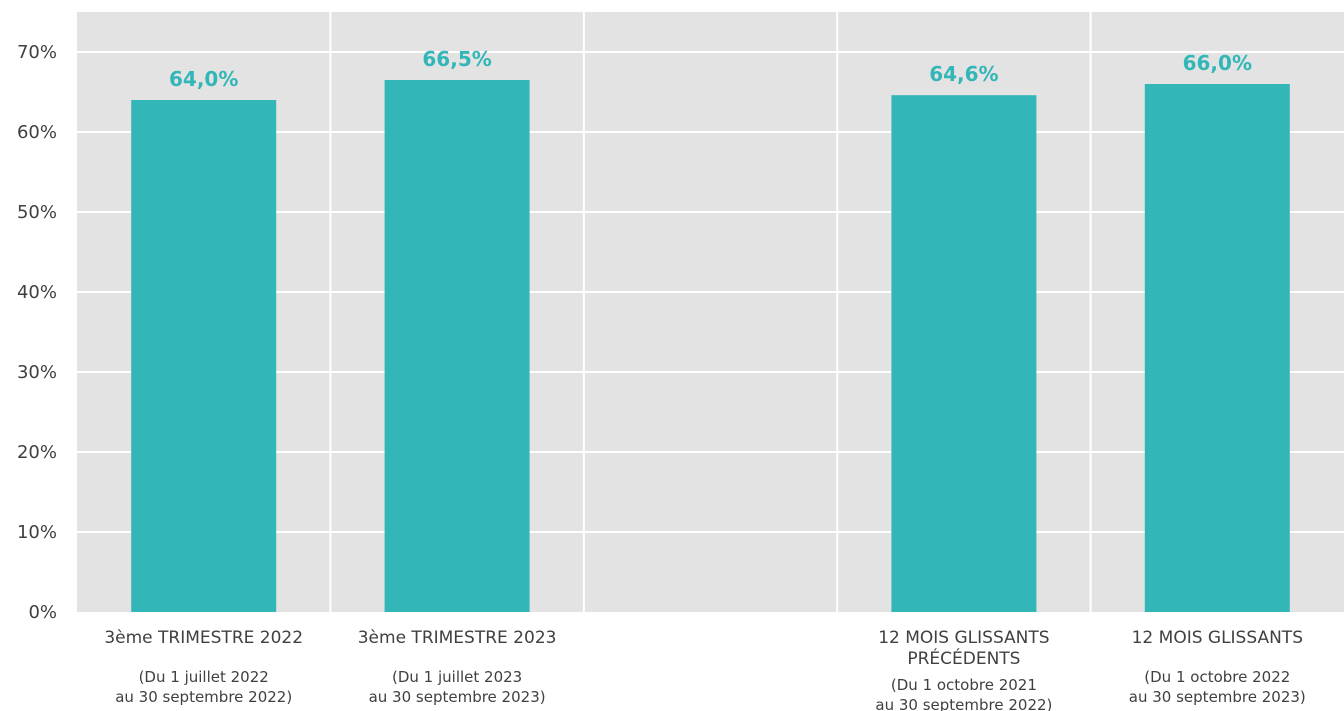 The width and height of the screenshot is (1344, 711). Describe the element at coordinates (1217, 677) in the screenshot. I see `category-period: (Du 1 octobre 2022` at that location.